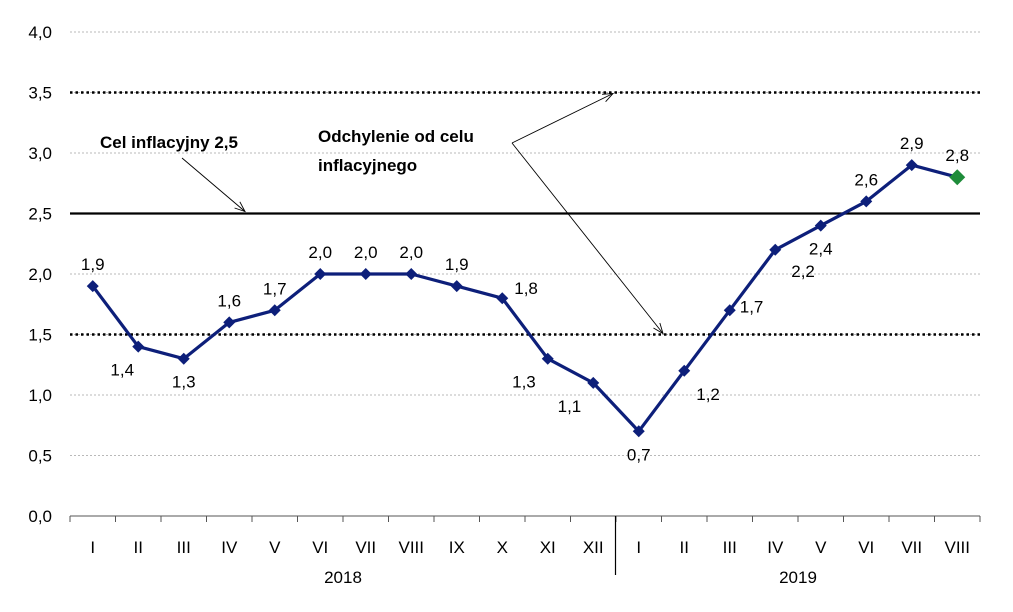 The image size is (1013, 612). Describe the element at coordinates (40, 274) in the screenshot. I see `y-tick-label: 2,0` at that location.